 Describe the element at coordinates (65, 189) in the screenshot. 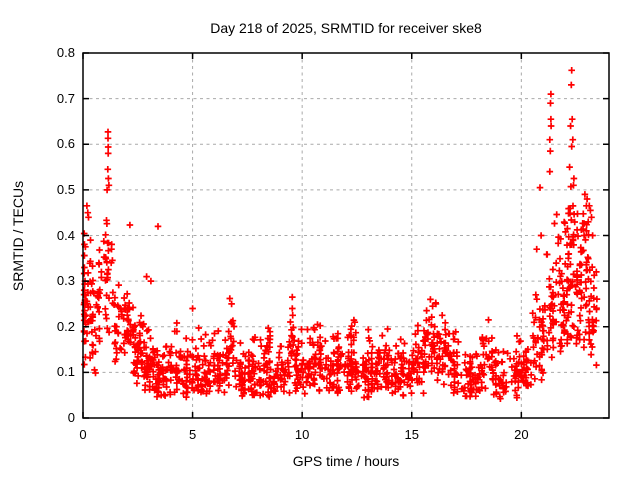

I see `y-tick-label: 0.5` at that location.